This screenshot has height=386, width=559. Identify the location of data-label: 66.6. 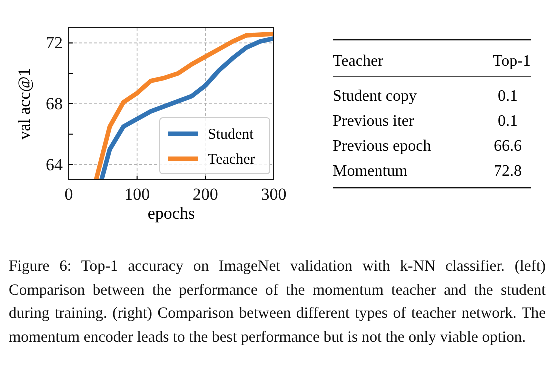
(508, 146).